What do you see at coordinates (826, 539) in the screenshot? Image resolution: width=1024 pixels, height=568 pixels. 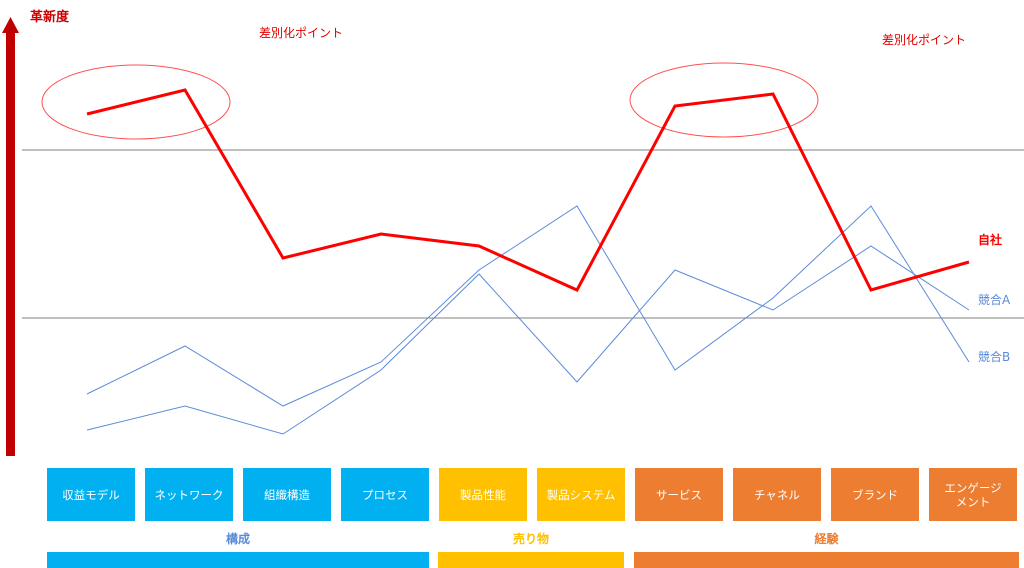 I see `group-label-experience: 経験` at bounding box center [826, 539].